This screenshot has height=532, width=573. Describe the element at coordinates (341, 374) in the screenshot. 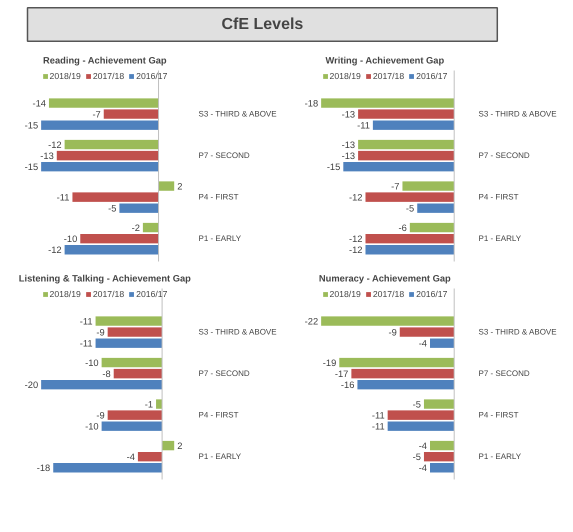

I see `data-label: -17` at that location.